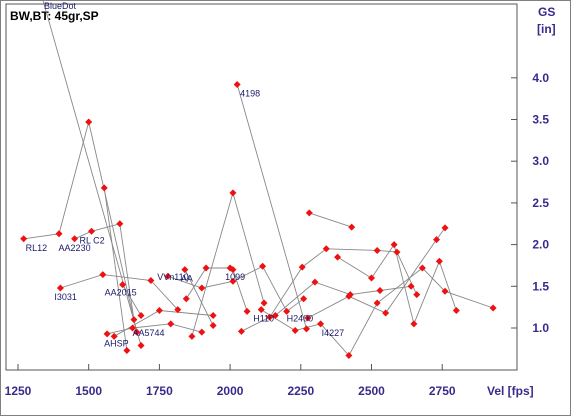 The image size is (571, 416). Describe the element at coordinates (540, 286) in the screenshot. I see `y-tick-label: 1.5` at that location.